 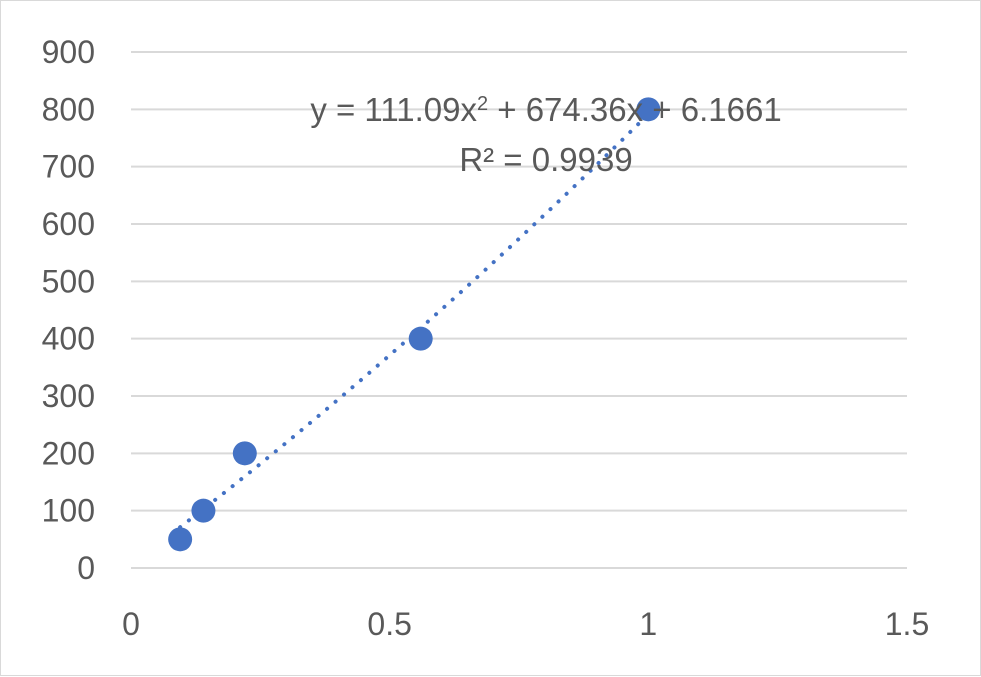 What do you see at coordinates (525, 624) in the screenshot?
I see `x-axis-tick-labels: 0 0.5 1 1.5` at bounding box center [525, 624].